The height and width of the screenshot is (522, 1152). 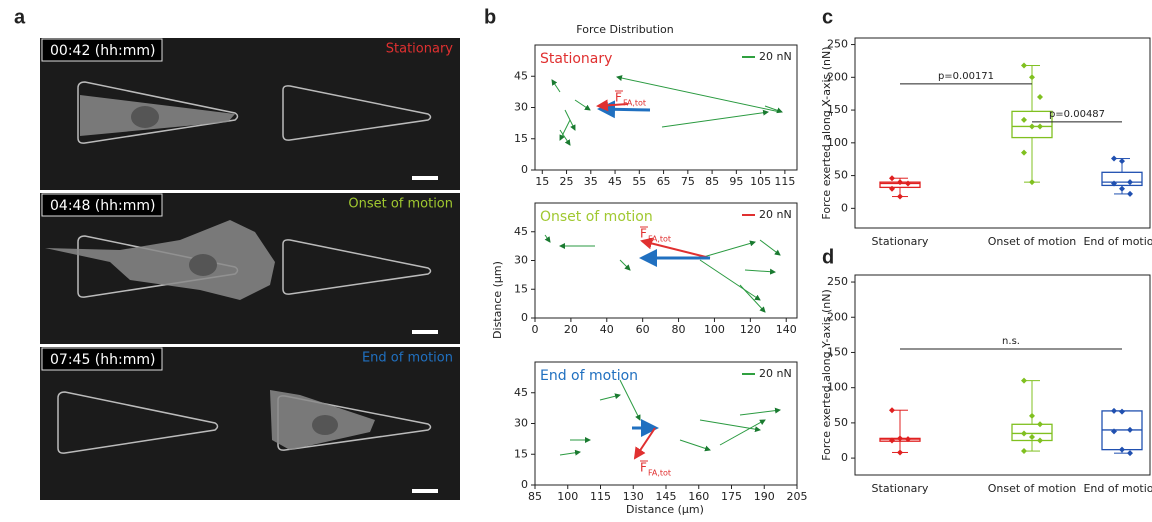 What do you see at coordinates (731, 496) in the screenshot?
I see `x-tick-label: 175` at bounding box center [731, 496].